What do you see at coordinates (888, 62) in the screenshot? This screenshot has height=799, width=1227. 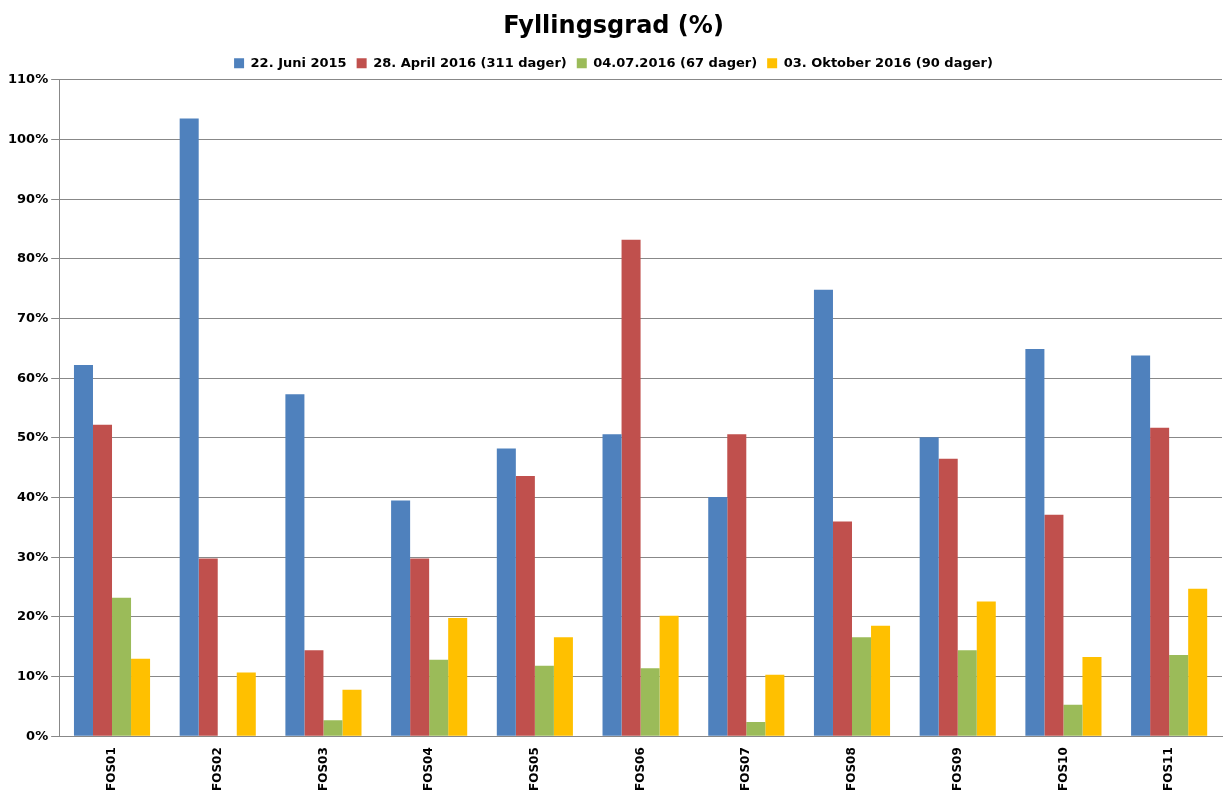 I see `legend-label: 03. Oktober 2016 (90 dager)` at bounding box center [888, 62].